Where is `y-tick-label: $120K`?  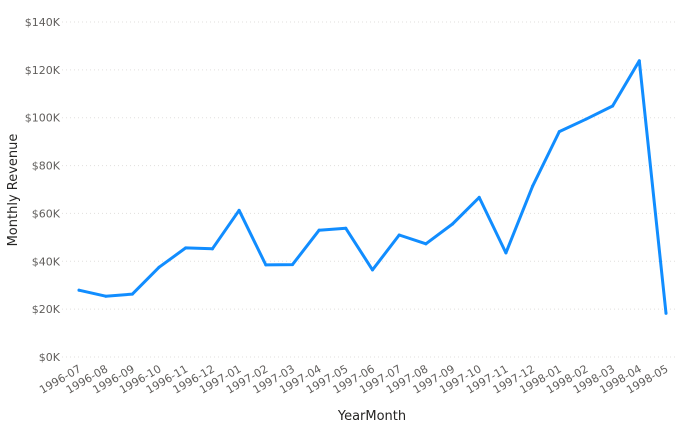
y-tick-label: $120K is located at coordinates (43, 70).